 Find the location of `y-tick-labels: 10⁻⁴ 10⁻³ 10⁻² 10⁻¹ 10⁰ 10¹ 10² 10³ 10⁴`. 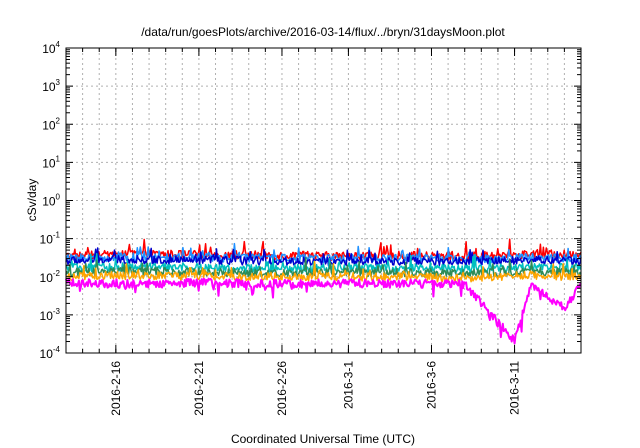

y-tick-labels: 10⁻⁴ 10⁻³ 10⁻² 10⁻¹ 10⁰ 10¹ 10² 10³ 10⁴ is located at coordinates (50, 200).